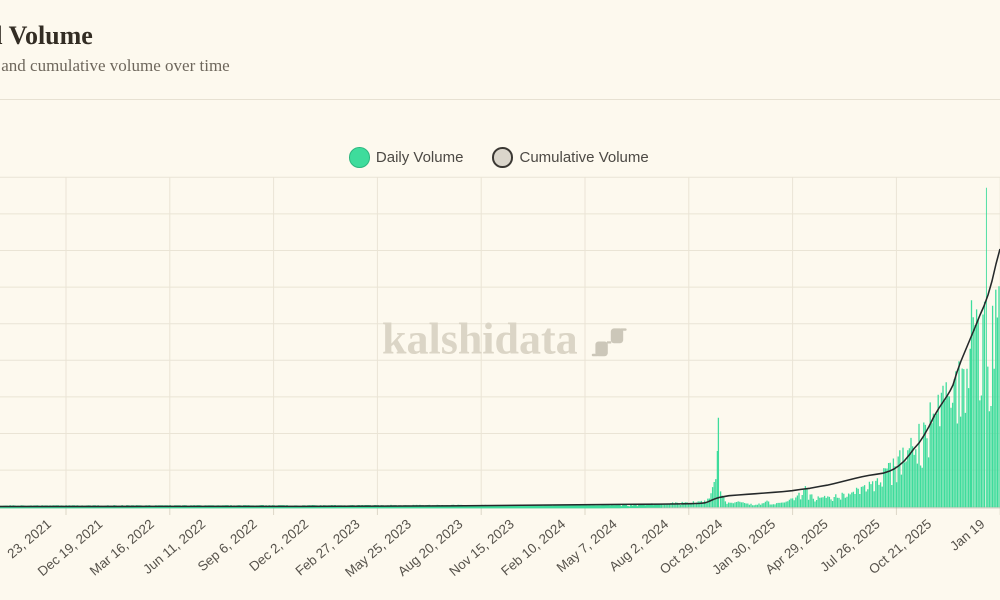 The width and height of the screenshot is (1000, 600). I want to click on svg-text: Jan 19, so click(967, 534).